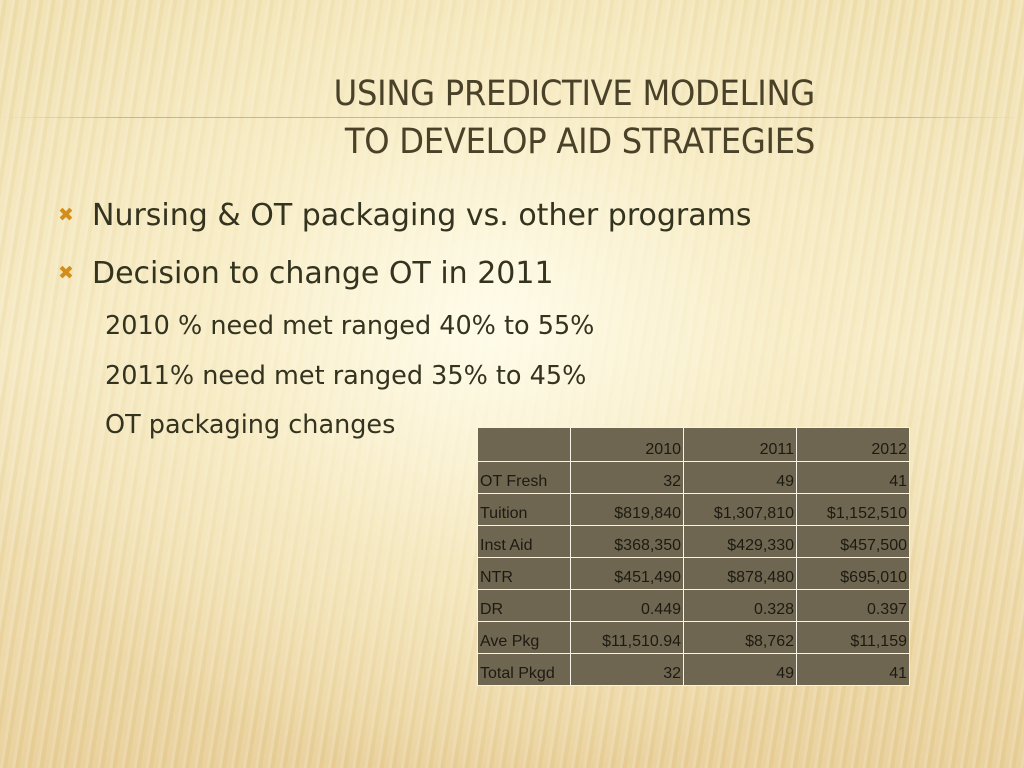  I want to click on table-cell: 0.449, so click(627, 605).